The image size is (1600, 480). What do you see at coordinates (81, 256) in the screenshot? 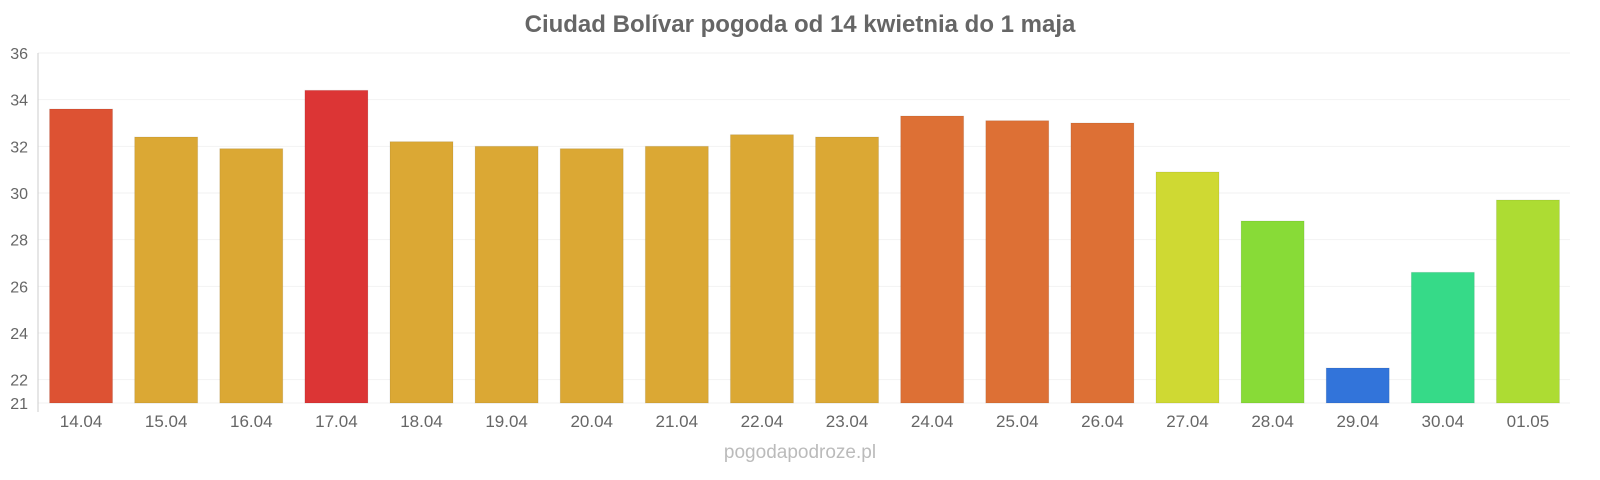
I see `bar-14.04` at bounding box center [81, 256].